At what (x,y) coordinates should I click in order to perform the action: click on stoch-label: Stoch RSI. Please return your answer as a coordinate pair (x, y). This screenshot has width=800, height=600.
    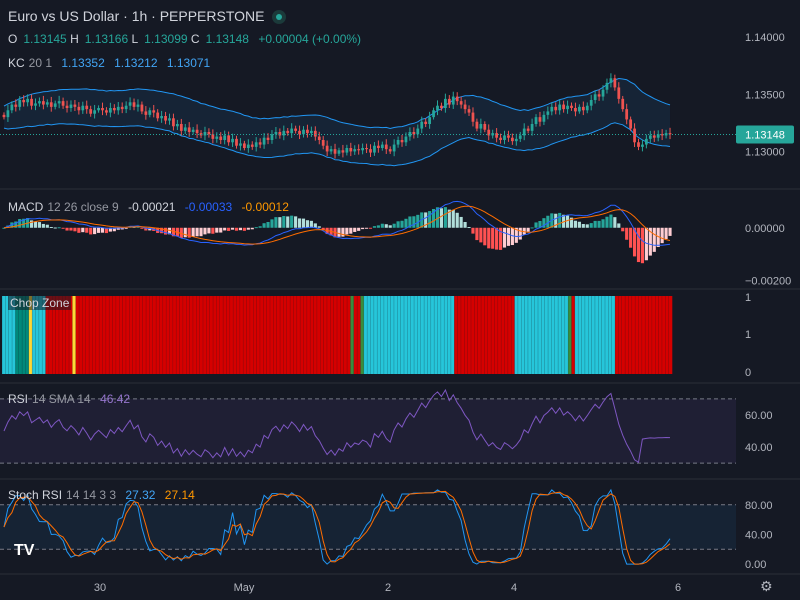
    Looking at the image, I should click on (35, 495).